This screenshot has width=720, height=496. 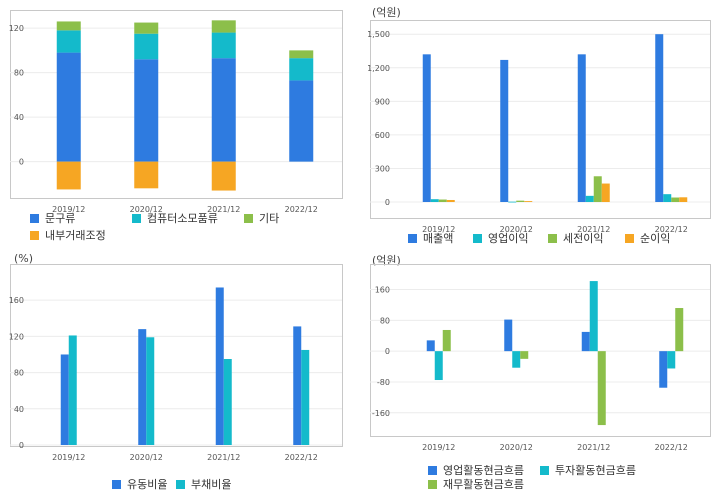 I want to click on legend-item-series-1: 영업활동현금흐름, so click(x=476, y=470).